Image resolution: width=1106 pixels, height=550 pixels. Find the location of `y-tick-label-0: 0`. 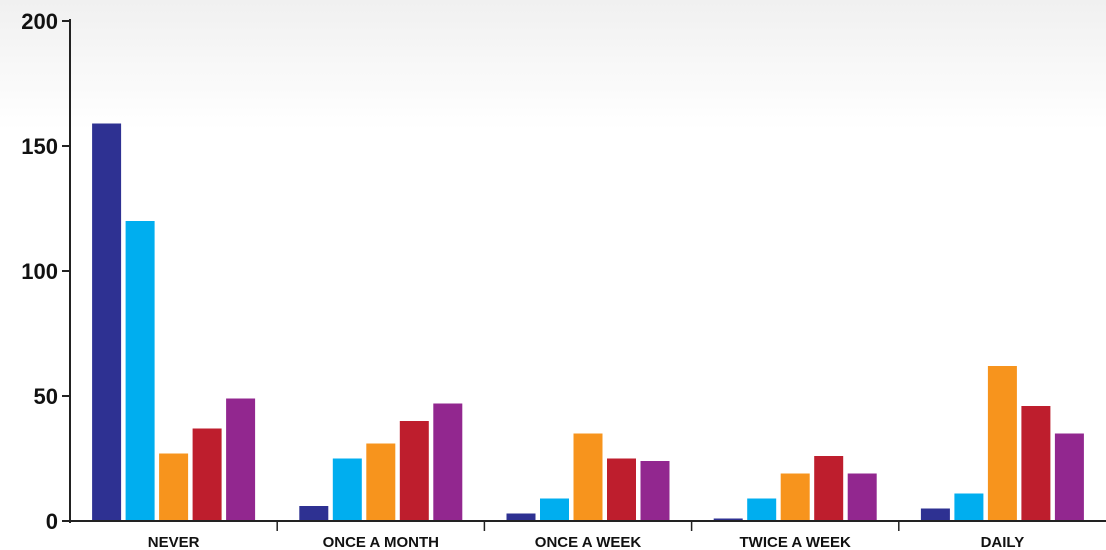

y-tick-label-0: 0 is located at coordinates (52, 521).